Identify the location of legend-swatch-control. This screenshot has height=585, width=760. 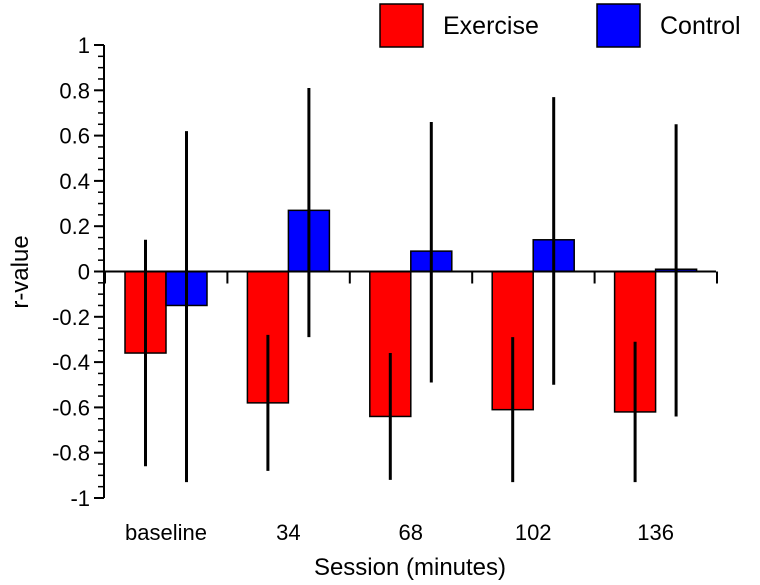
(618, 25).